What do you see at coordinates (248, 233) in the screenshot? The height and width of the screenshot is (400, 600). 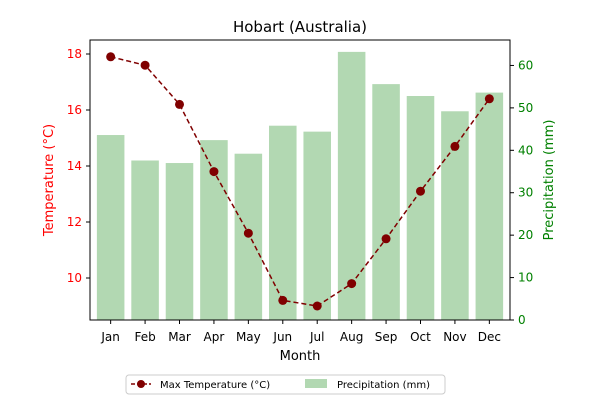 I see `temperature-point-may` at bounding box center [248, 233].